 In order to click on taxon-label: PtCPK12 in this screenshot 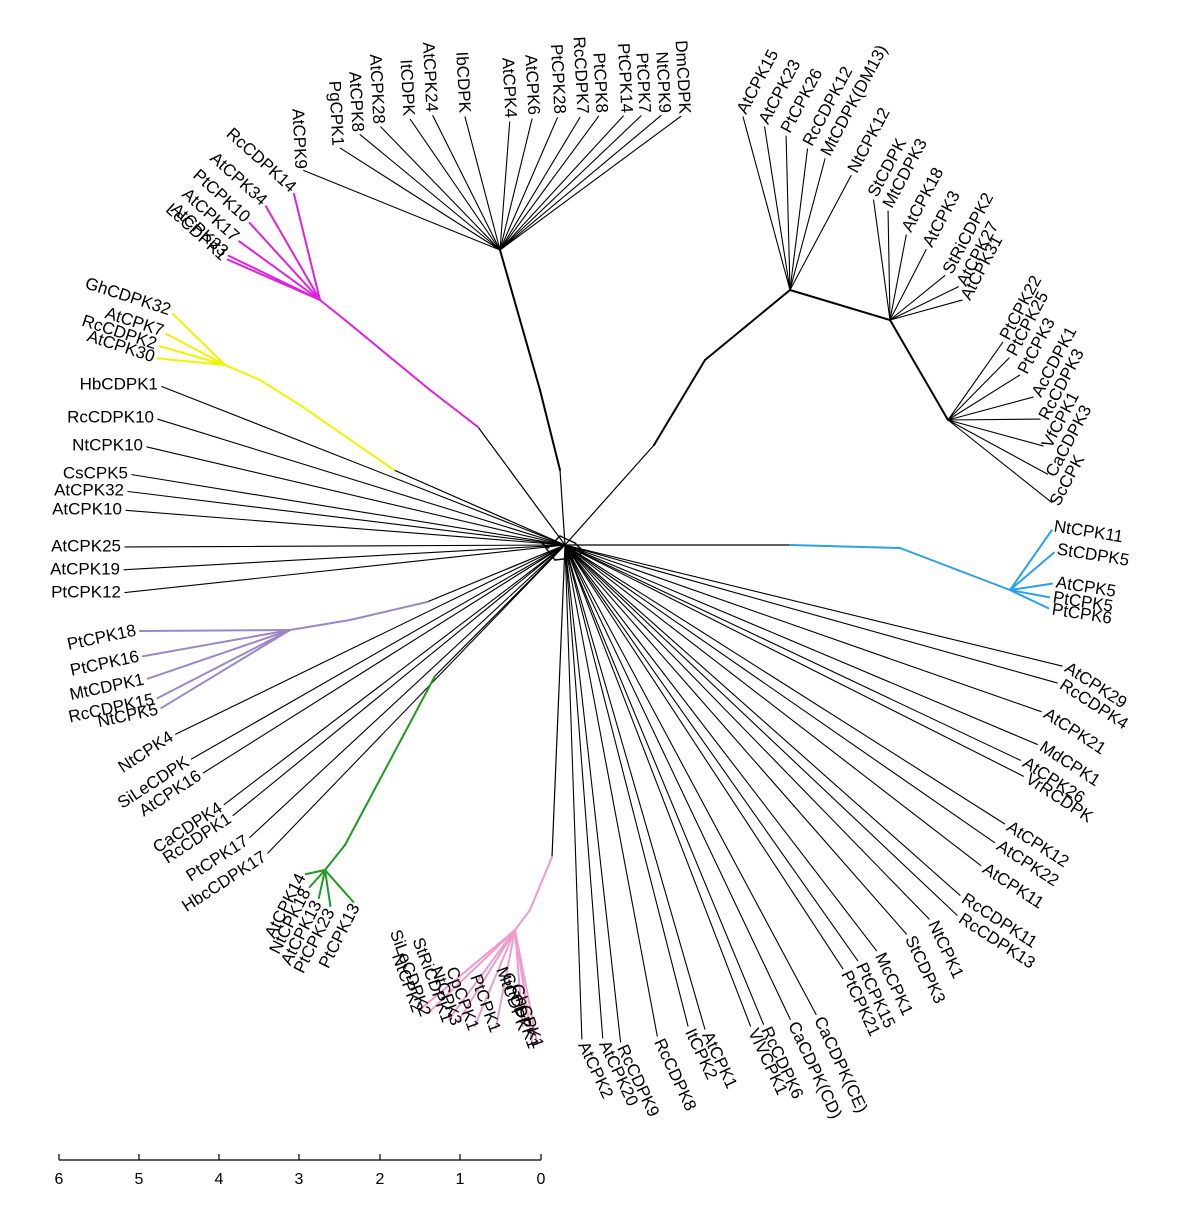, I will do `click(86, 591)`.